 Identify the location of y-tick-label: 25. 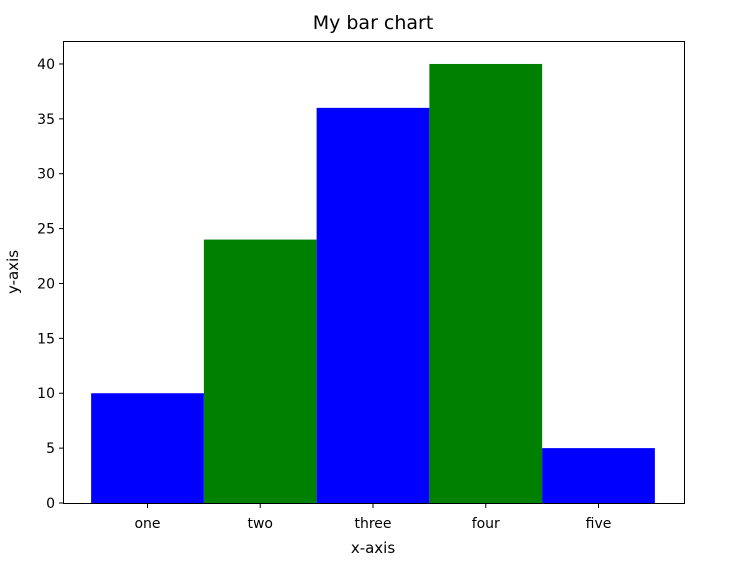
(46, 230).